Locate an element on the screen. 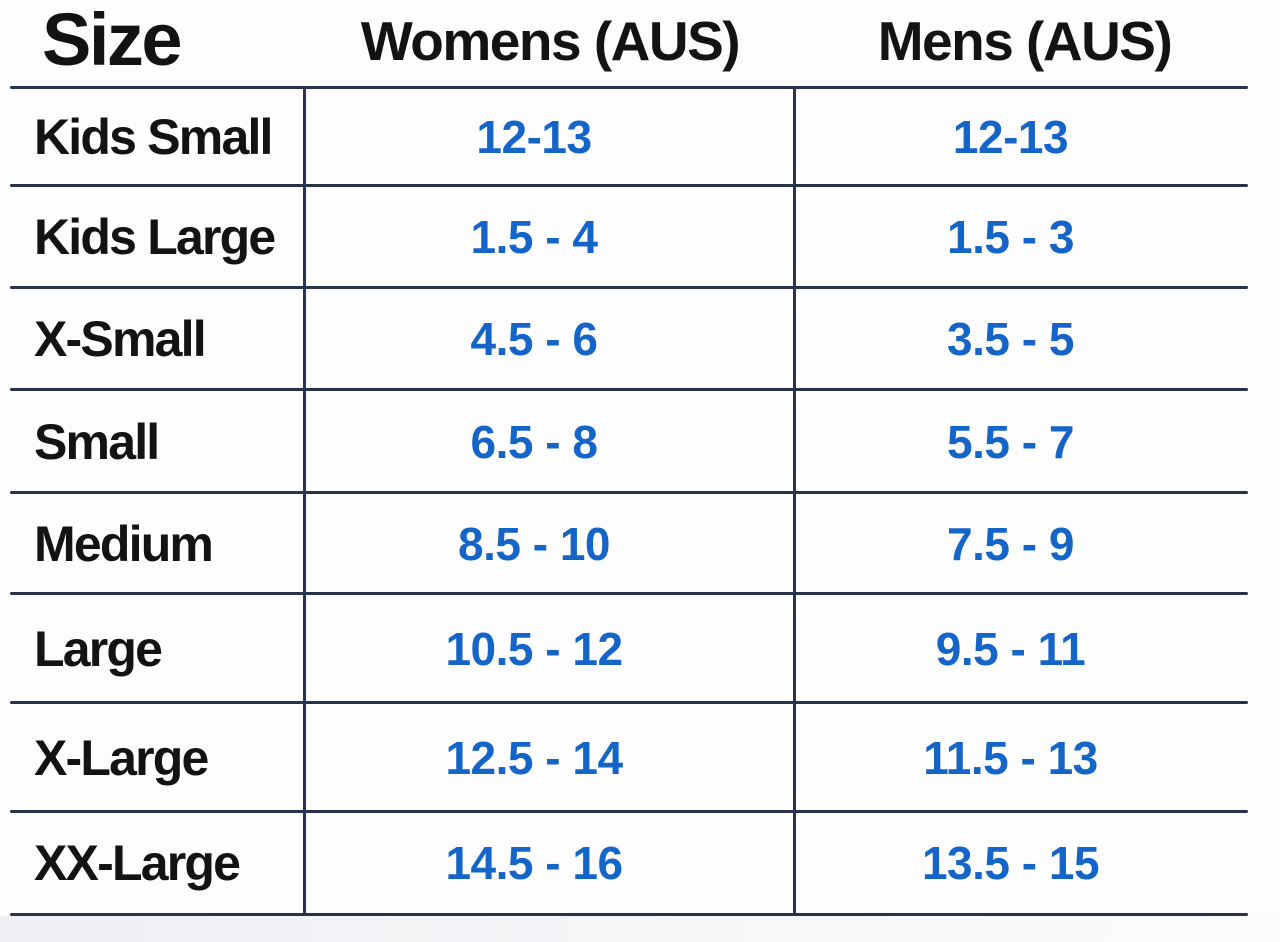 This screenshot has width=1280, height=942. womens-value: 4.5 - 6 is located at coordinates (534, 339).